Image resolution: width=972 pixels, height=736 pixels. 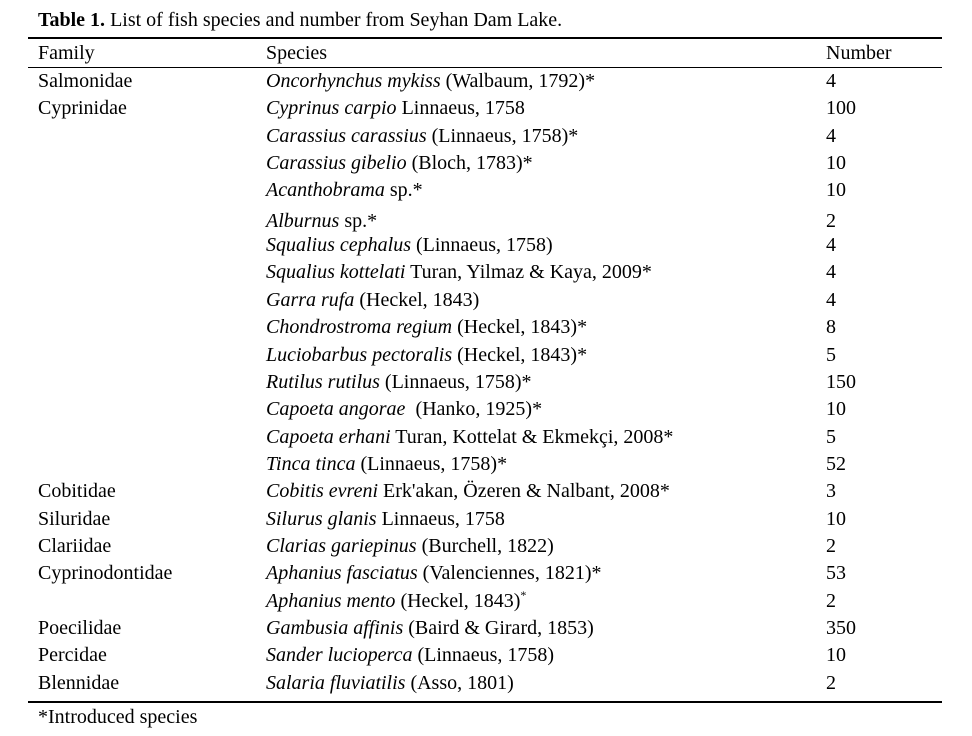 What do you see at coordinates (485, 702) in the screenshot?
I see `table-bottom-rule` at bounding box center [485, 702].